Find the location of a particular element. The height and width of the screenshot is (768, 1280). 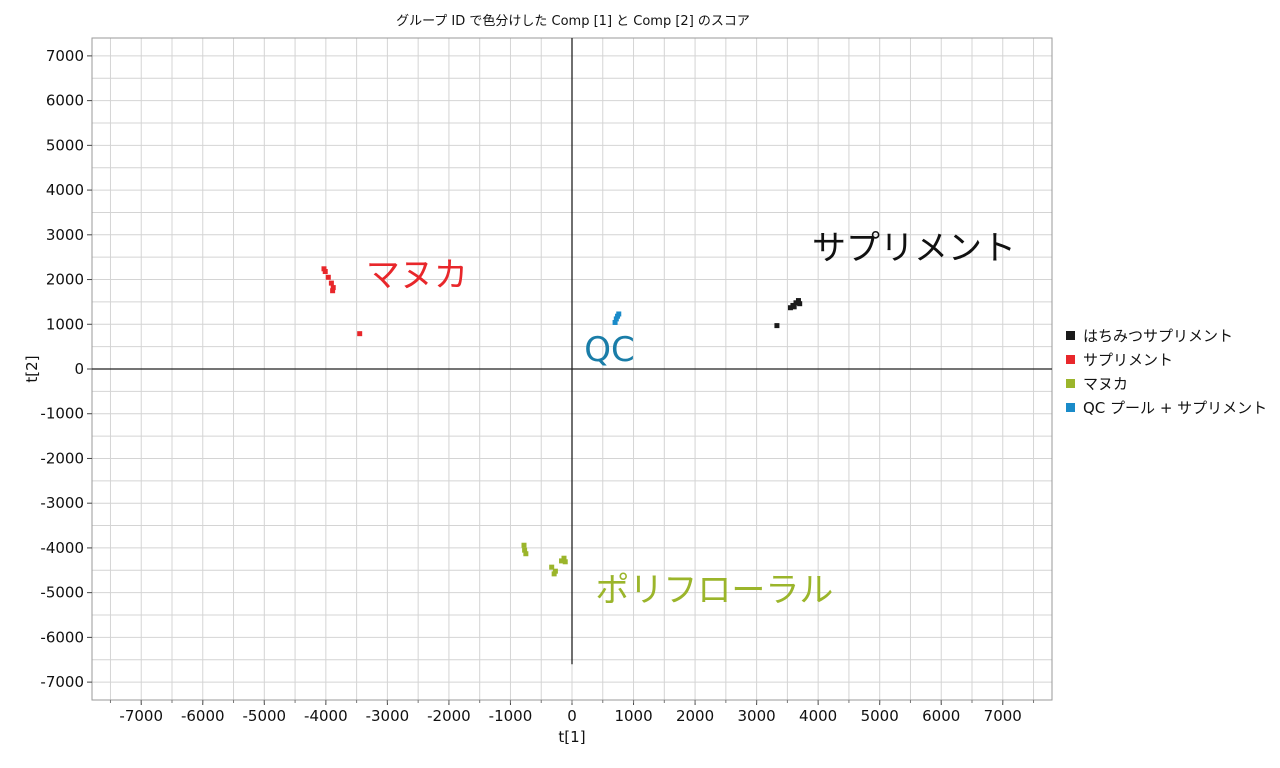

x-tick-label: -4000 is located at coordinates (326, 716).